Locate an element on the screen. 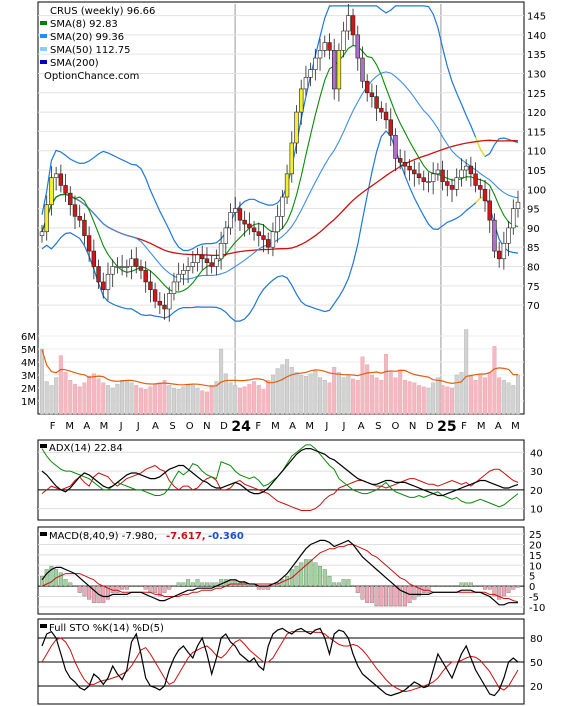  x-tick-label: A is located at coordinates (155, 426).